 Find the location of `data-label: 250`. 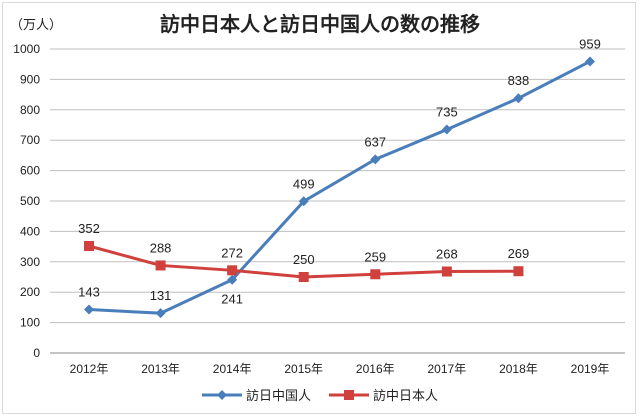

data-label: 250 is located at coordinates (304, 259).